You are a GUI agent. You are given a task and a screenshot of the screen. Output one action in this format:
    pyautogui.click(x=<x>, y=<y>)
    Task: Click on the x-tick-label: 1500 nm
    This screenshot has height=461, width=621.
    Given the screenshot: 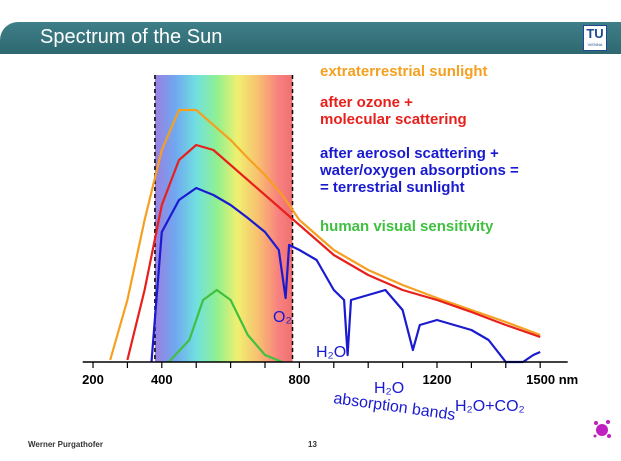 What is the action you would take?
    pyautogui.click(x=552, y=379)
    